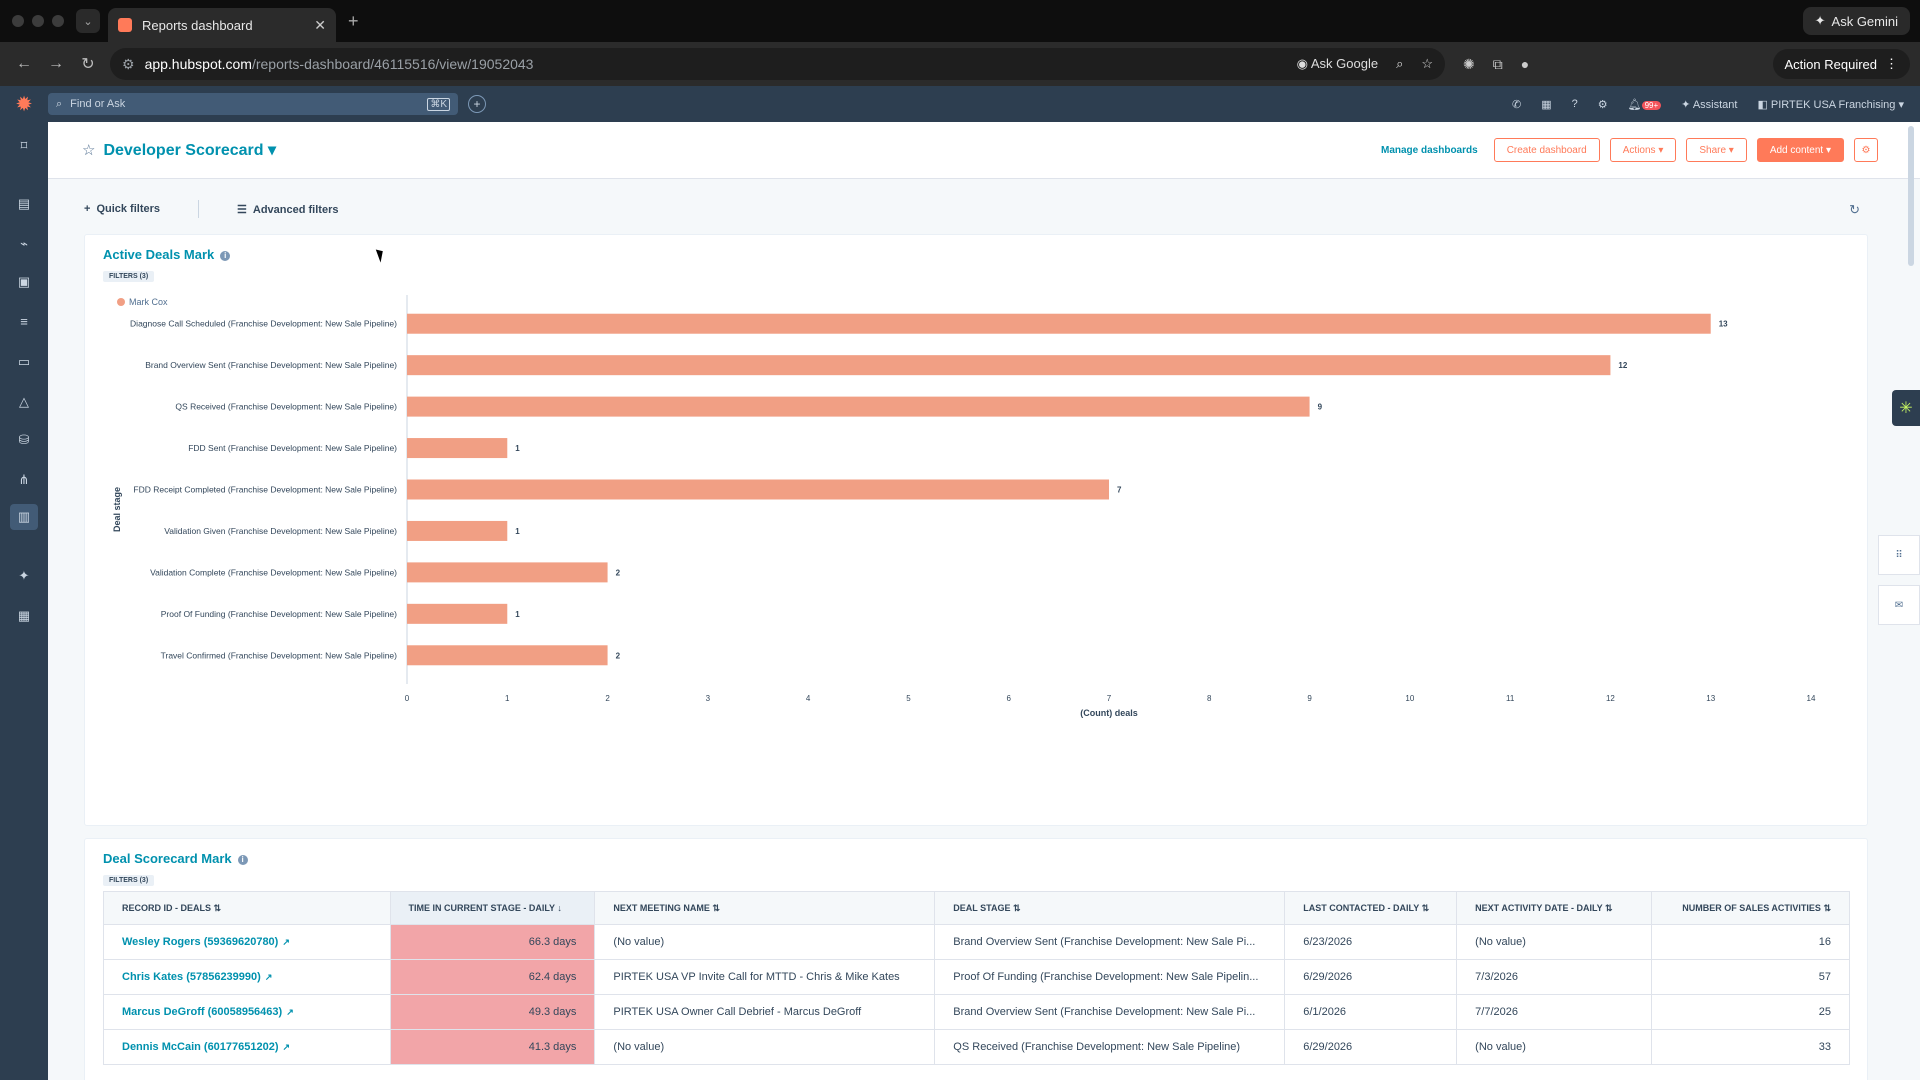 The height and width of the screenshot is (1080, 1920). What do you see at coordinates (1303, 63) in the screenshot?
I see `google-lens-icon: ◉` at bounding box center [1303, 63].